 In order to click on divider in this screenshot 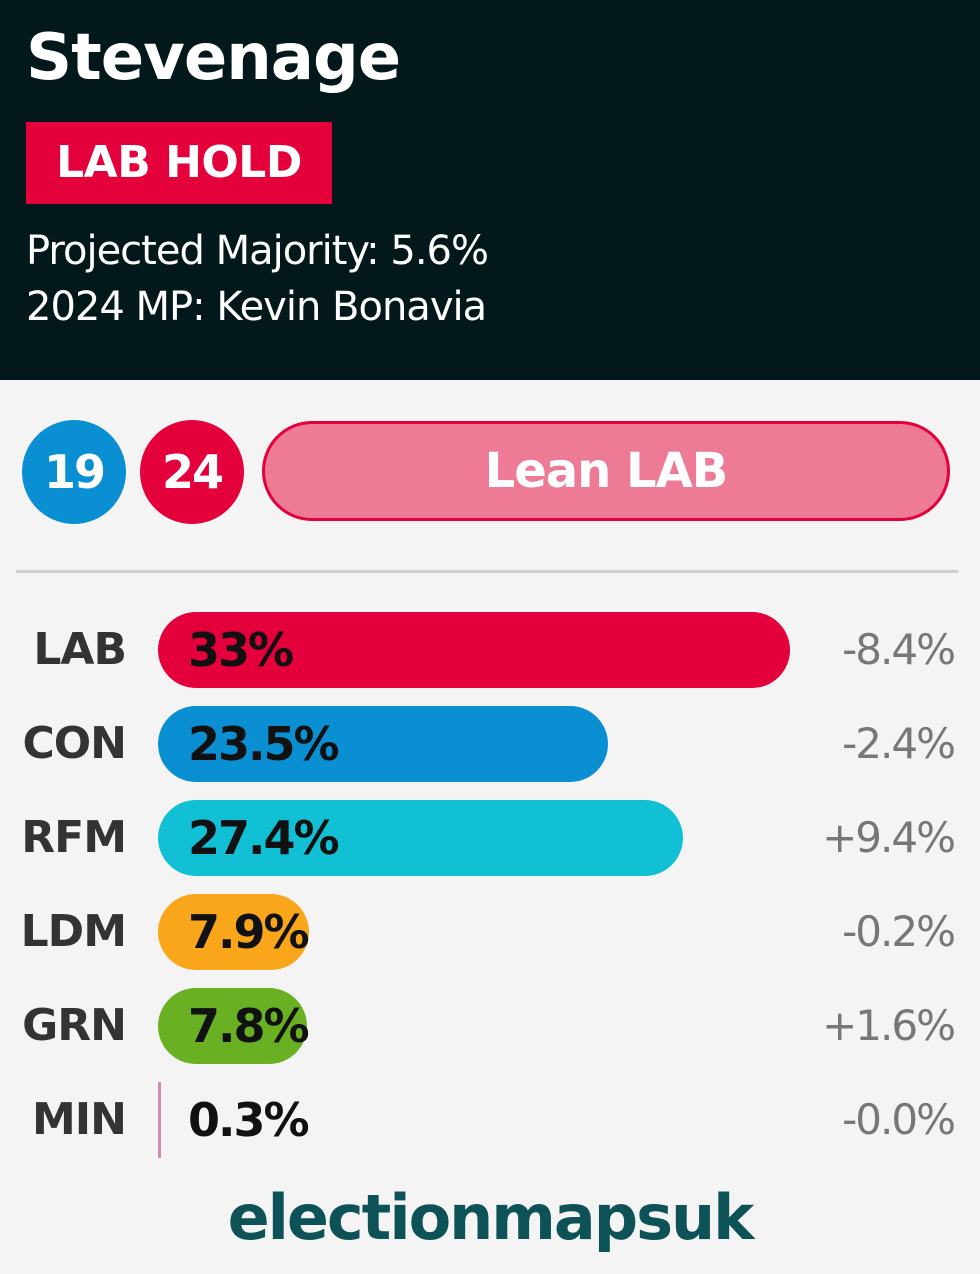, I will do `click(487, 571)`.